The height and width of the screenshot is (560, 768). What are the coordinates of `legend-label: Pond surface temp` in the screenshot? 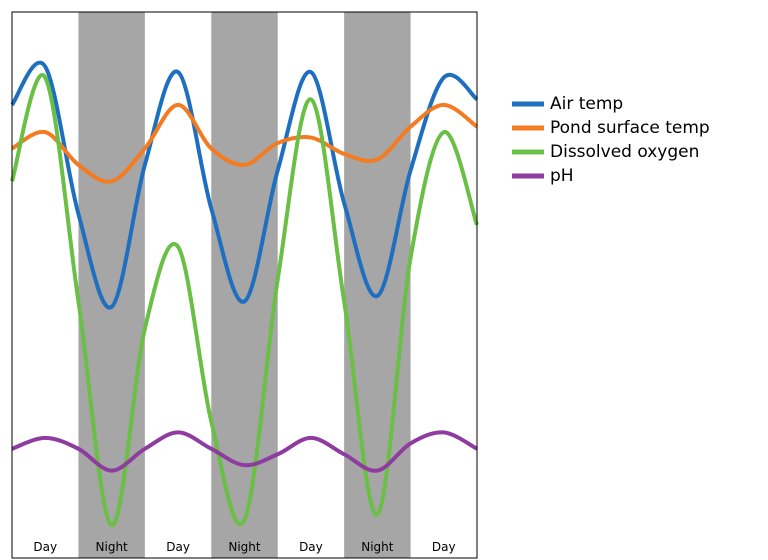 It's located at (630, 128).